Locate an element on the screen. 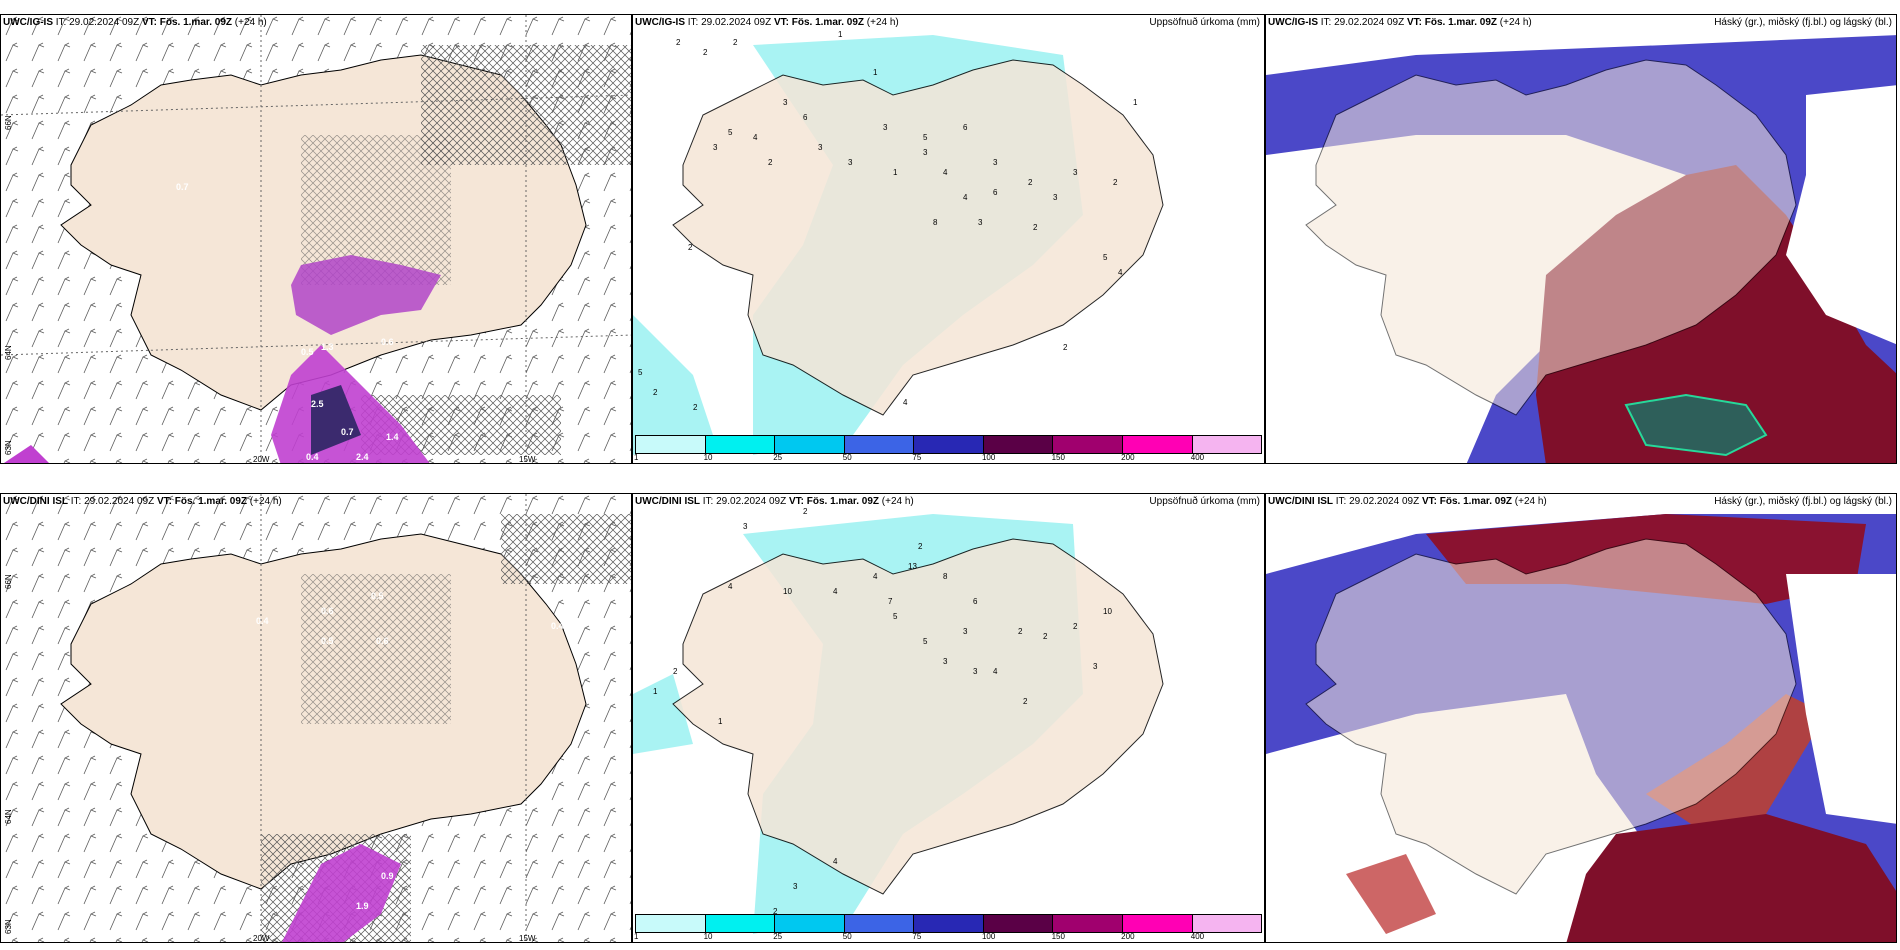 This screenshot has height=950, width=1900. precip-label: 2.4 is located at coordinates (362, 457).